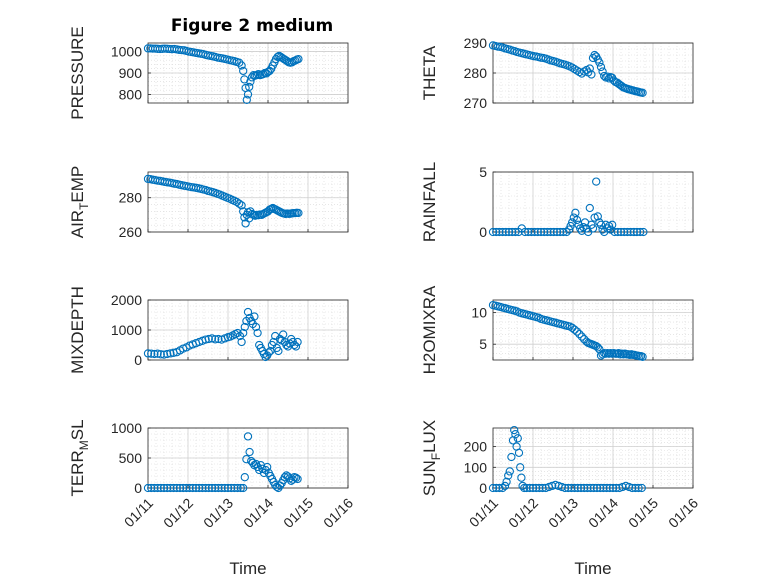  I want to click on y-axis-label: RAINFALL, so click(429, 202).